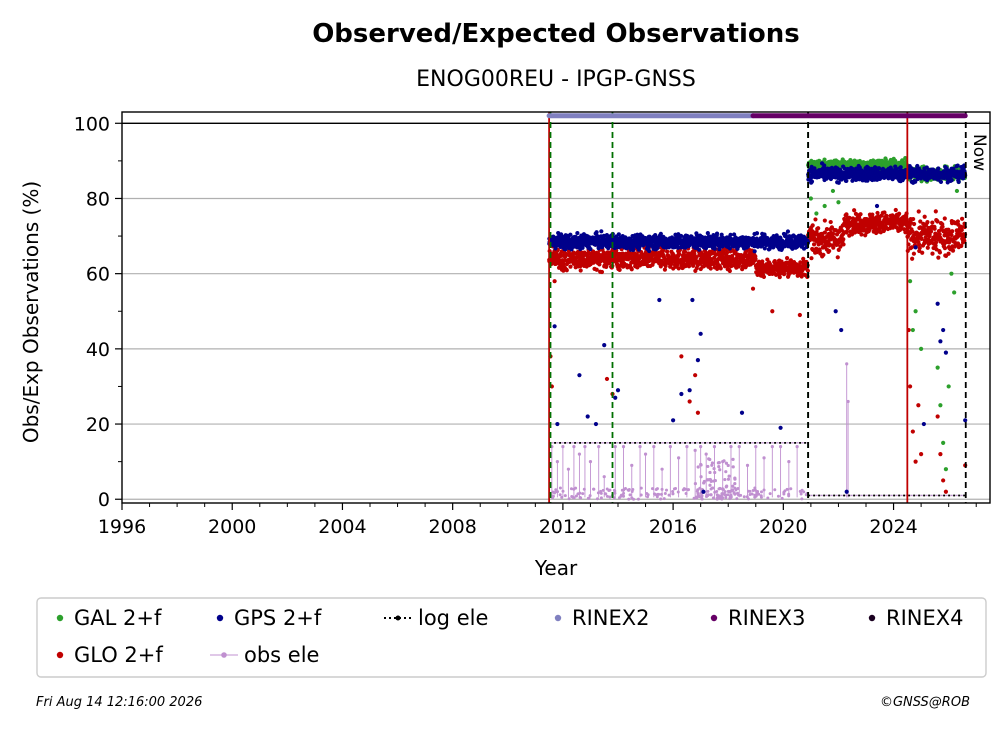  Describe the element at coordinates (673, 527) in the screenshot. I see `x-tick-label: 2016` at that location.